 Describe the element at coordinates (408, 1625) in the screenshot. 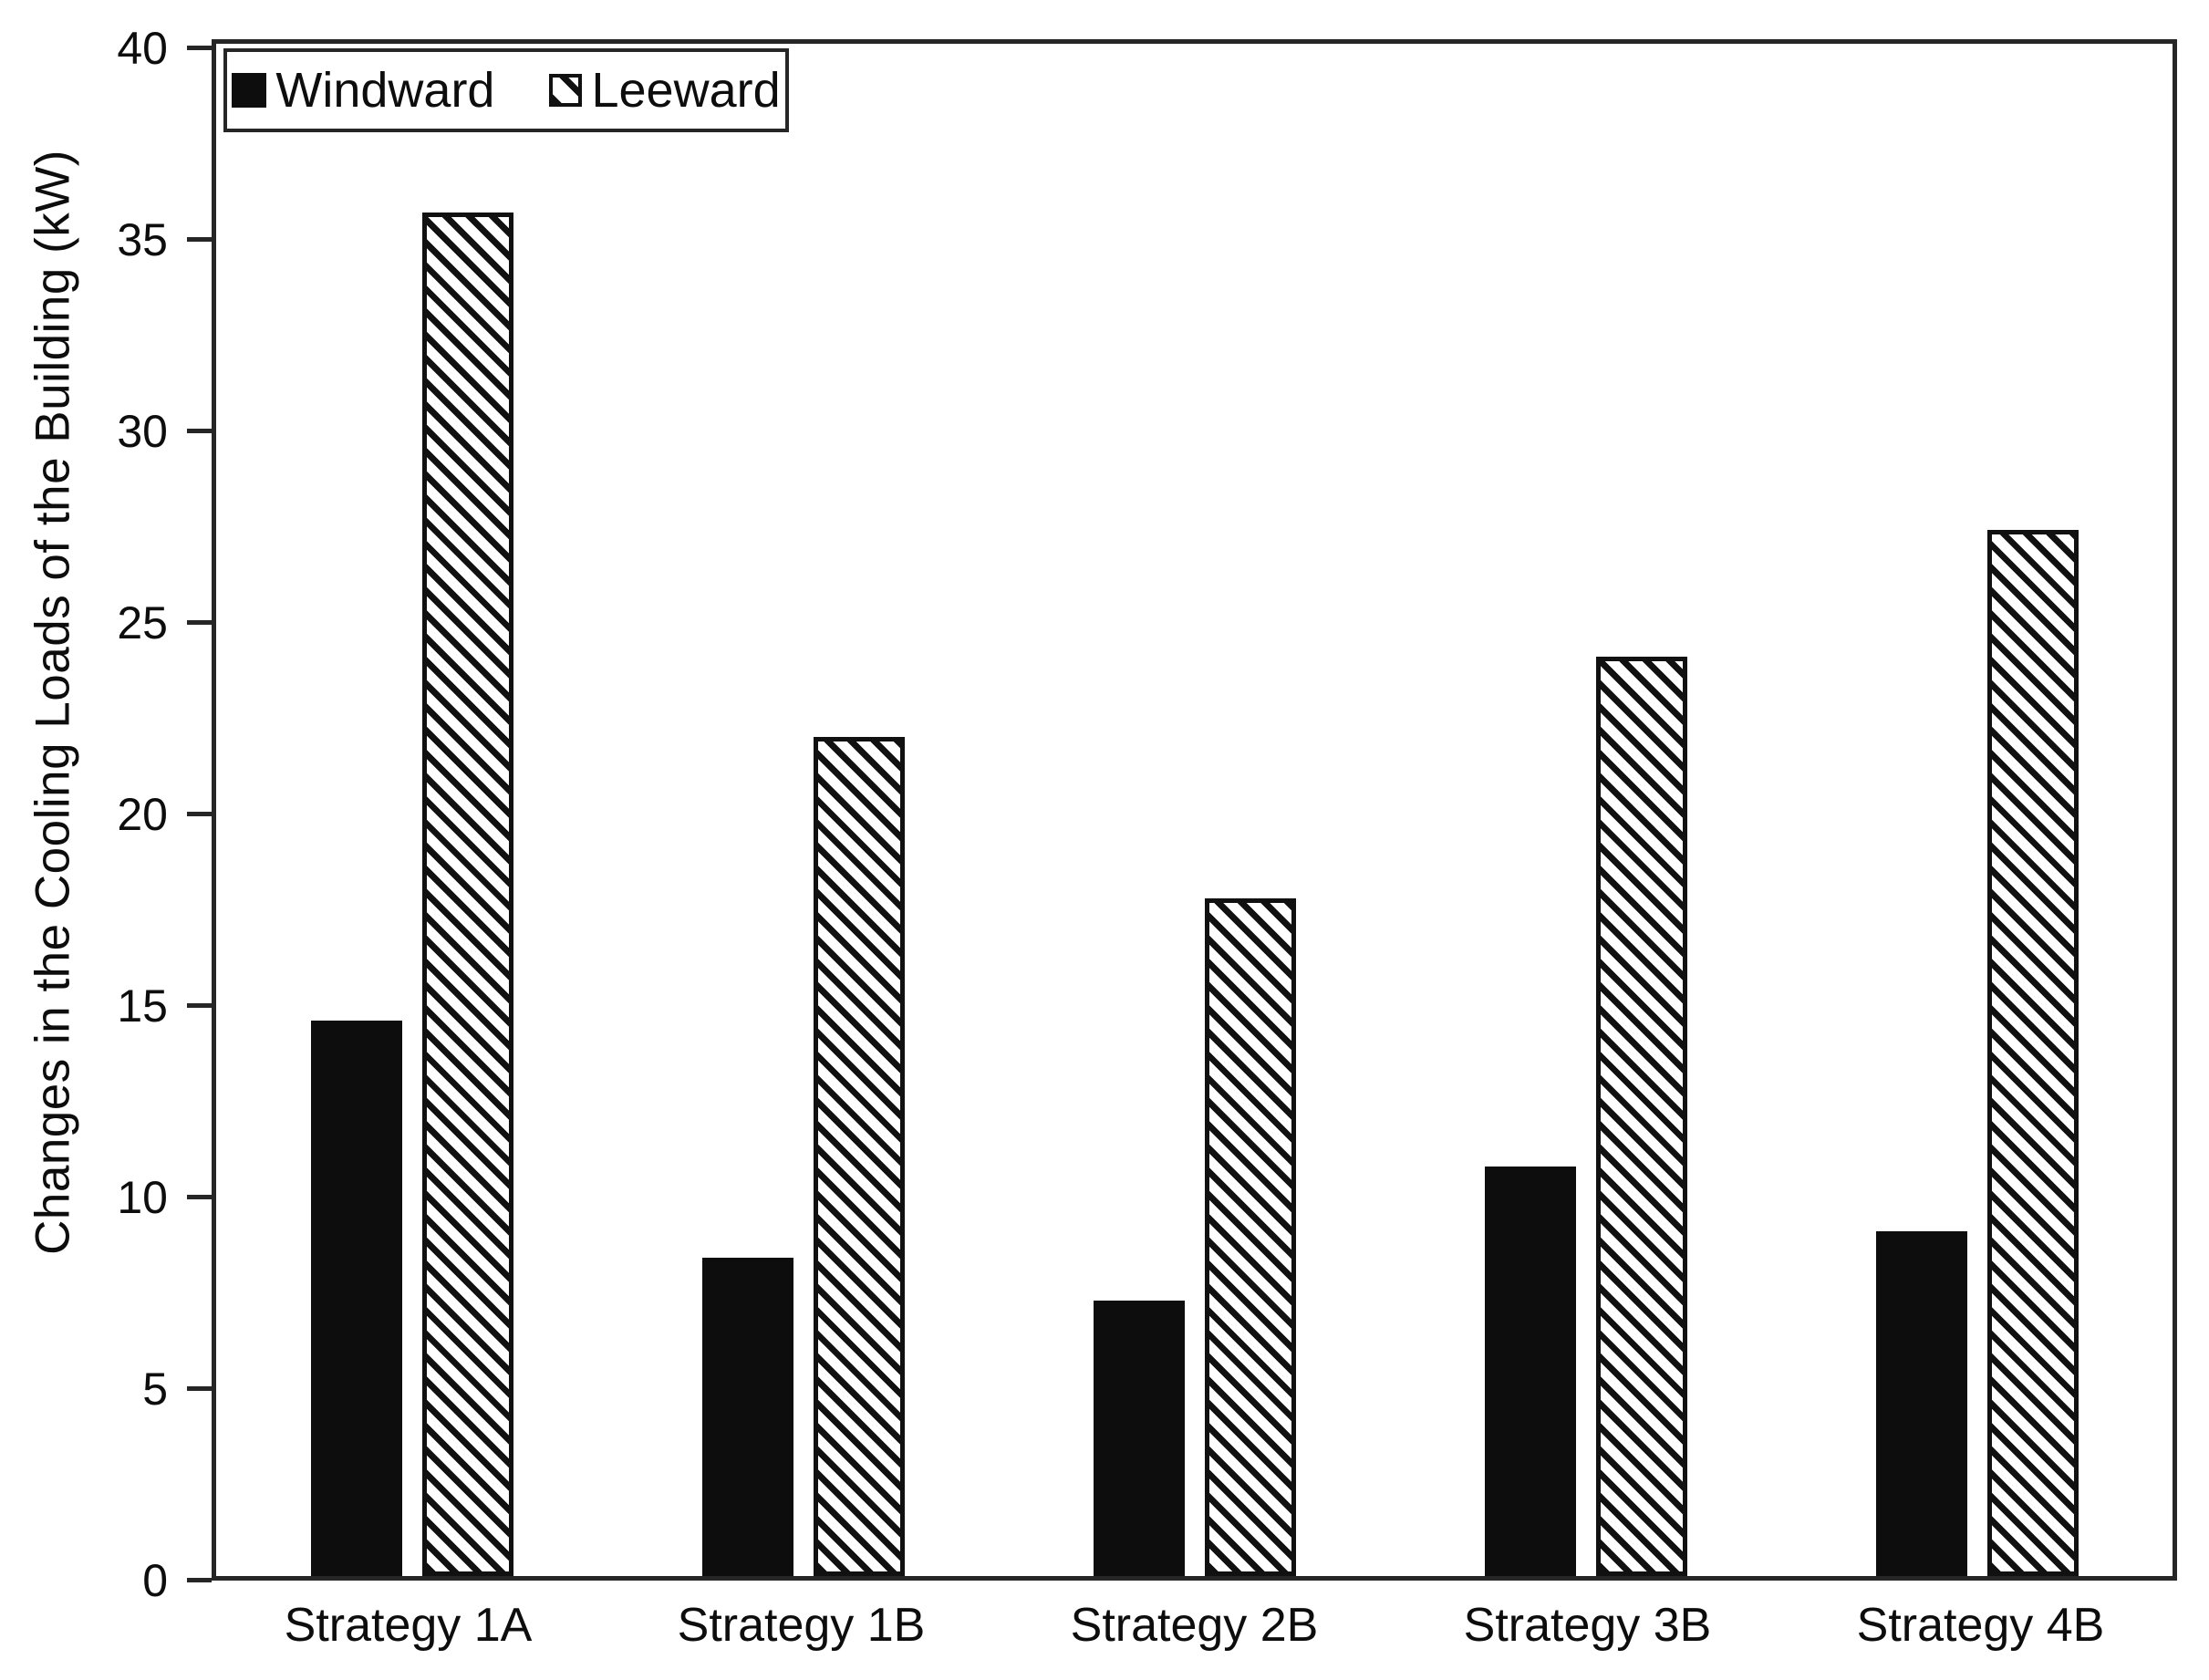

I see `x-label-strategy-1a: Strategy 1A` at that location.